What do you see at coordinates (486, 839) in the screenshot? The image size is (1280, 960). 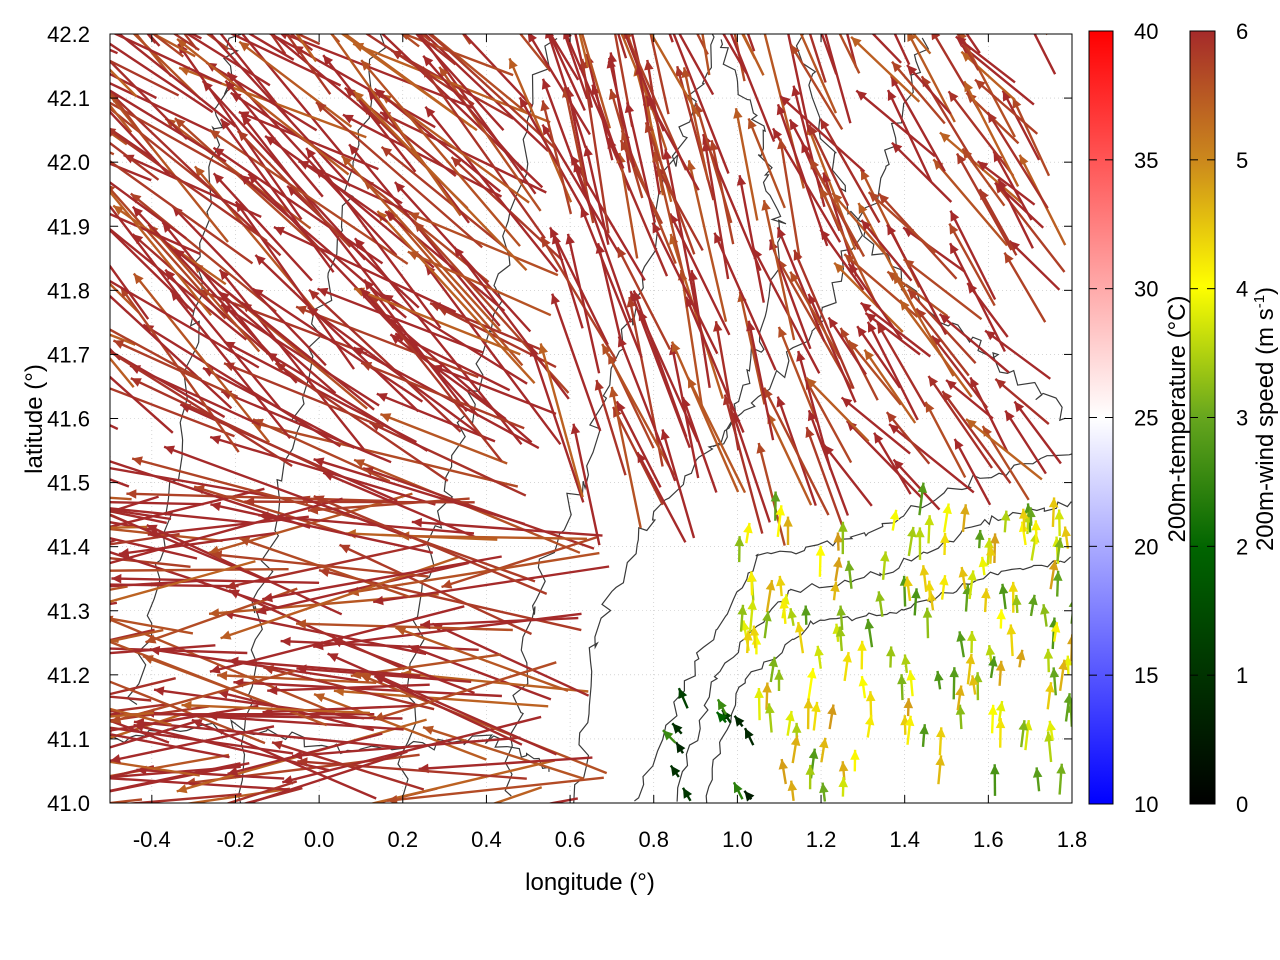 I see `x-tick-label: 0.4` at bounding box center [486, 839].